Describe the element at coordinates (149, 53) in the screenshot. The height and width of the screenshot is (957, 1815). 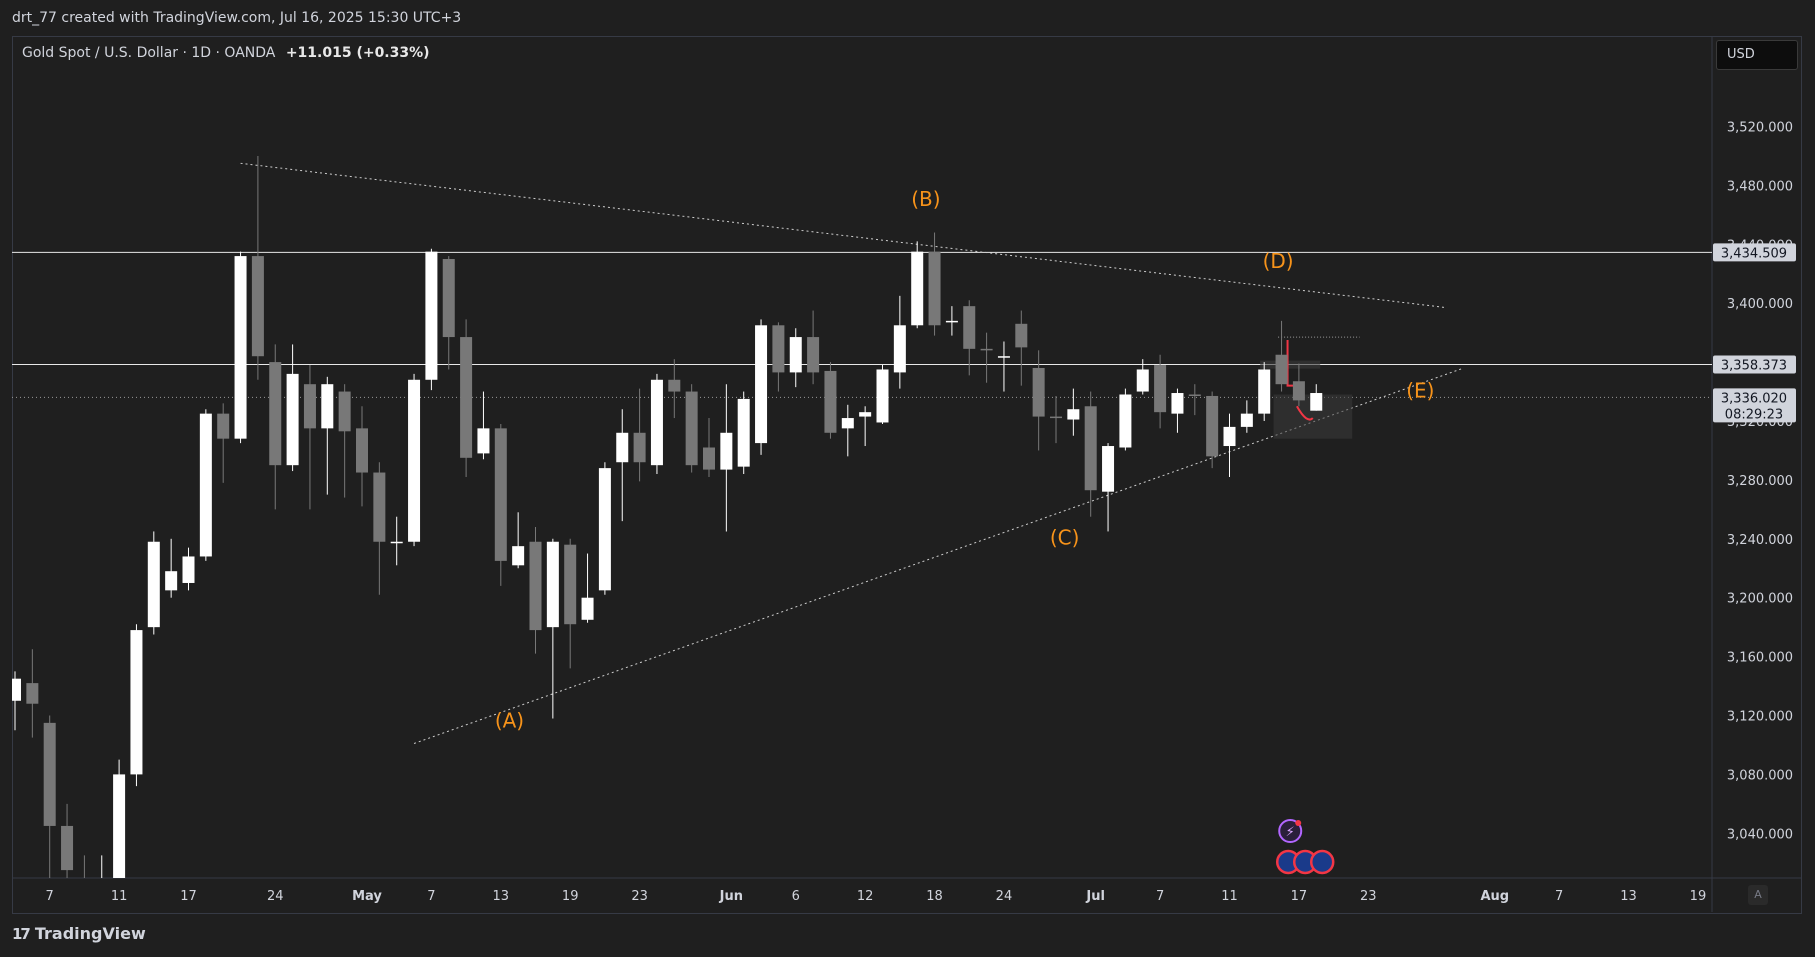
I see `symbol-name: Gold Spot / U.S. Dollar · 1D · OANDA` at that location.